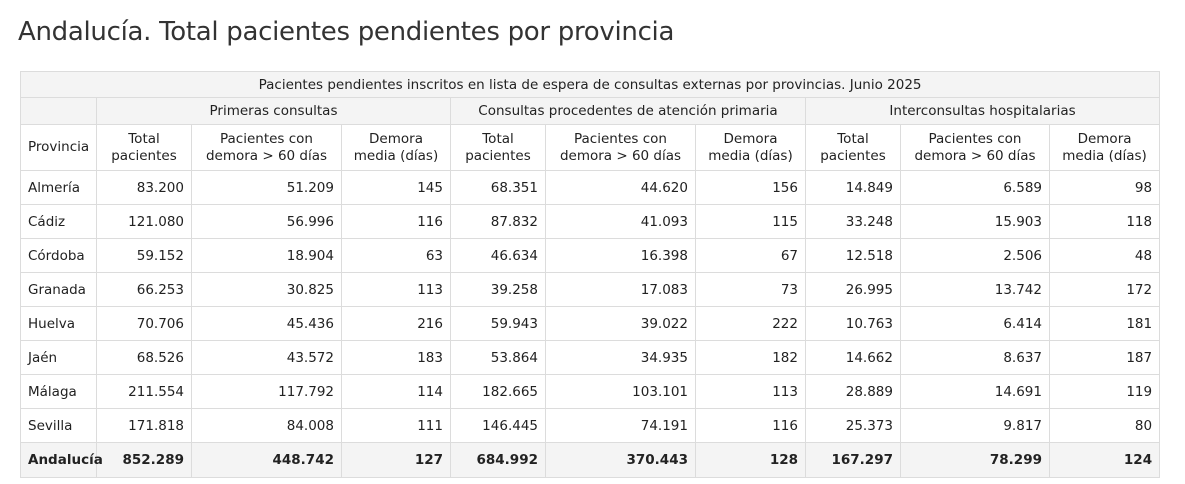 The height and width of the screenshot is (484, 1185). Describe the element at coordinates (58, 147) in the screenshot. I see `column-header-provincia: Provincia` at that location.